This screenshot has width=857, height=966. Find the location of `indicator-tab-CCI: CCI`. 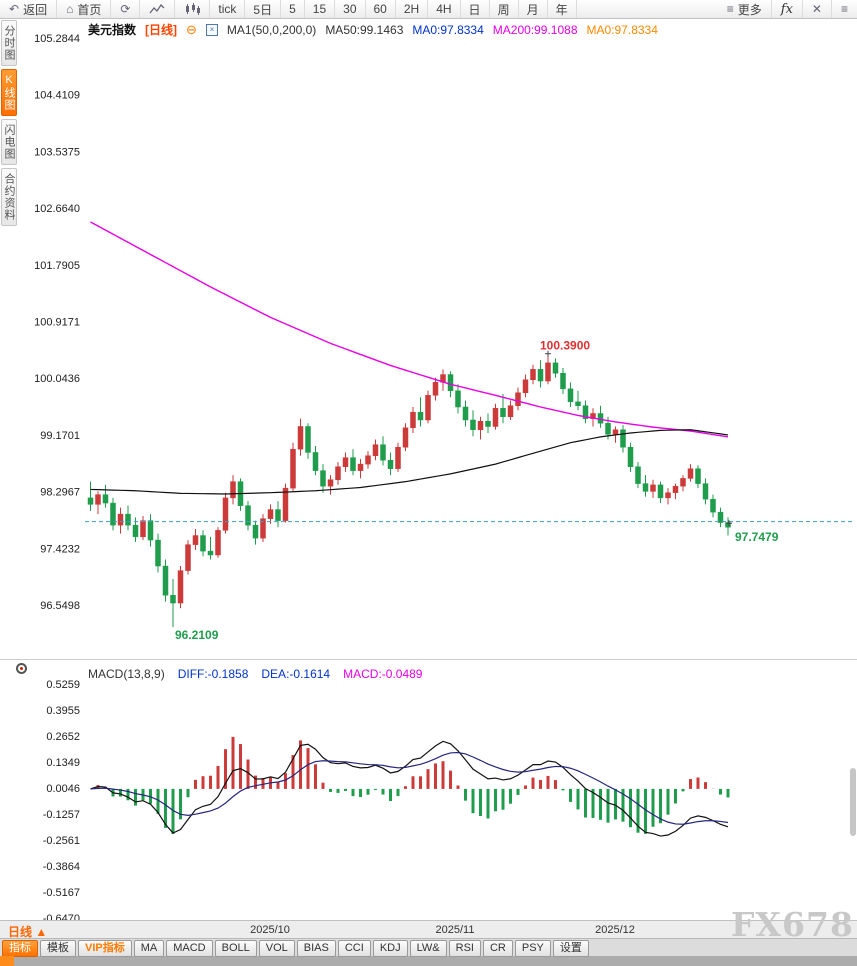

indicator-tab-CCI: CCI is located at coordinates (354, 948).